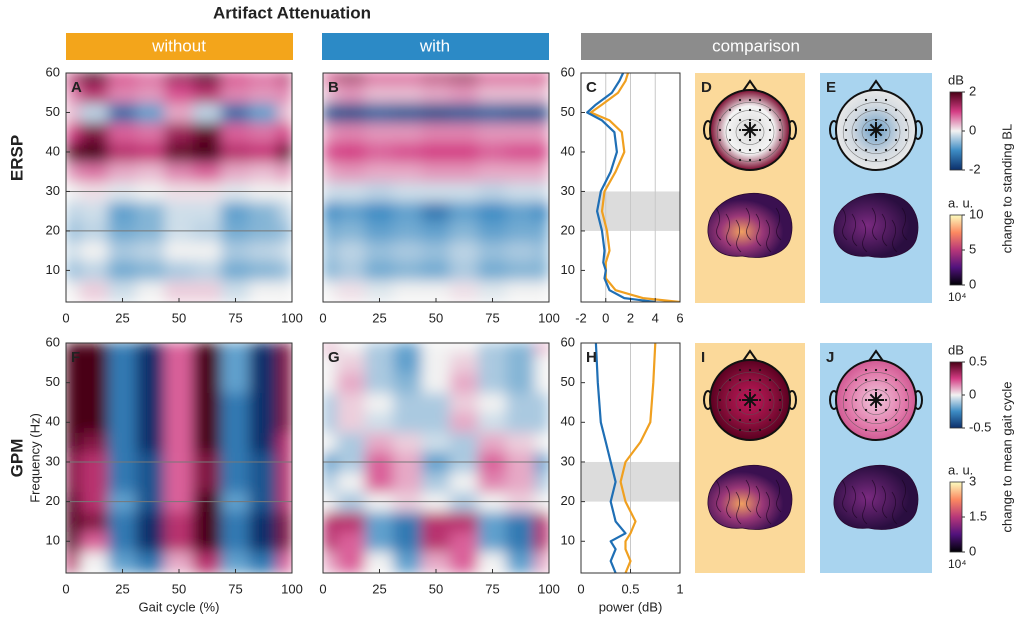 The height and width of the screenshot is (620, 1021). Describe the element at coordinates (830, 357) in the screenshot. I see `panel-letter: J` at that location.